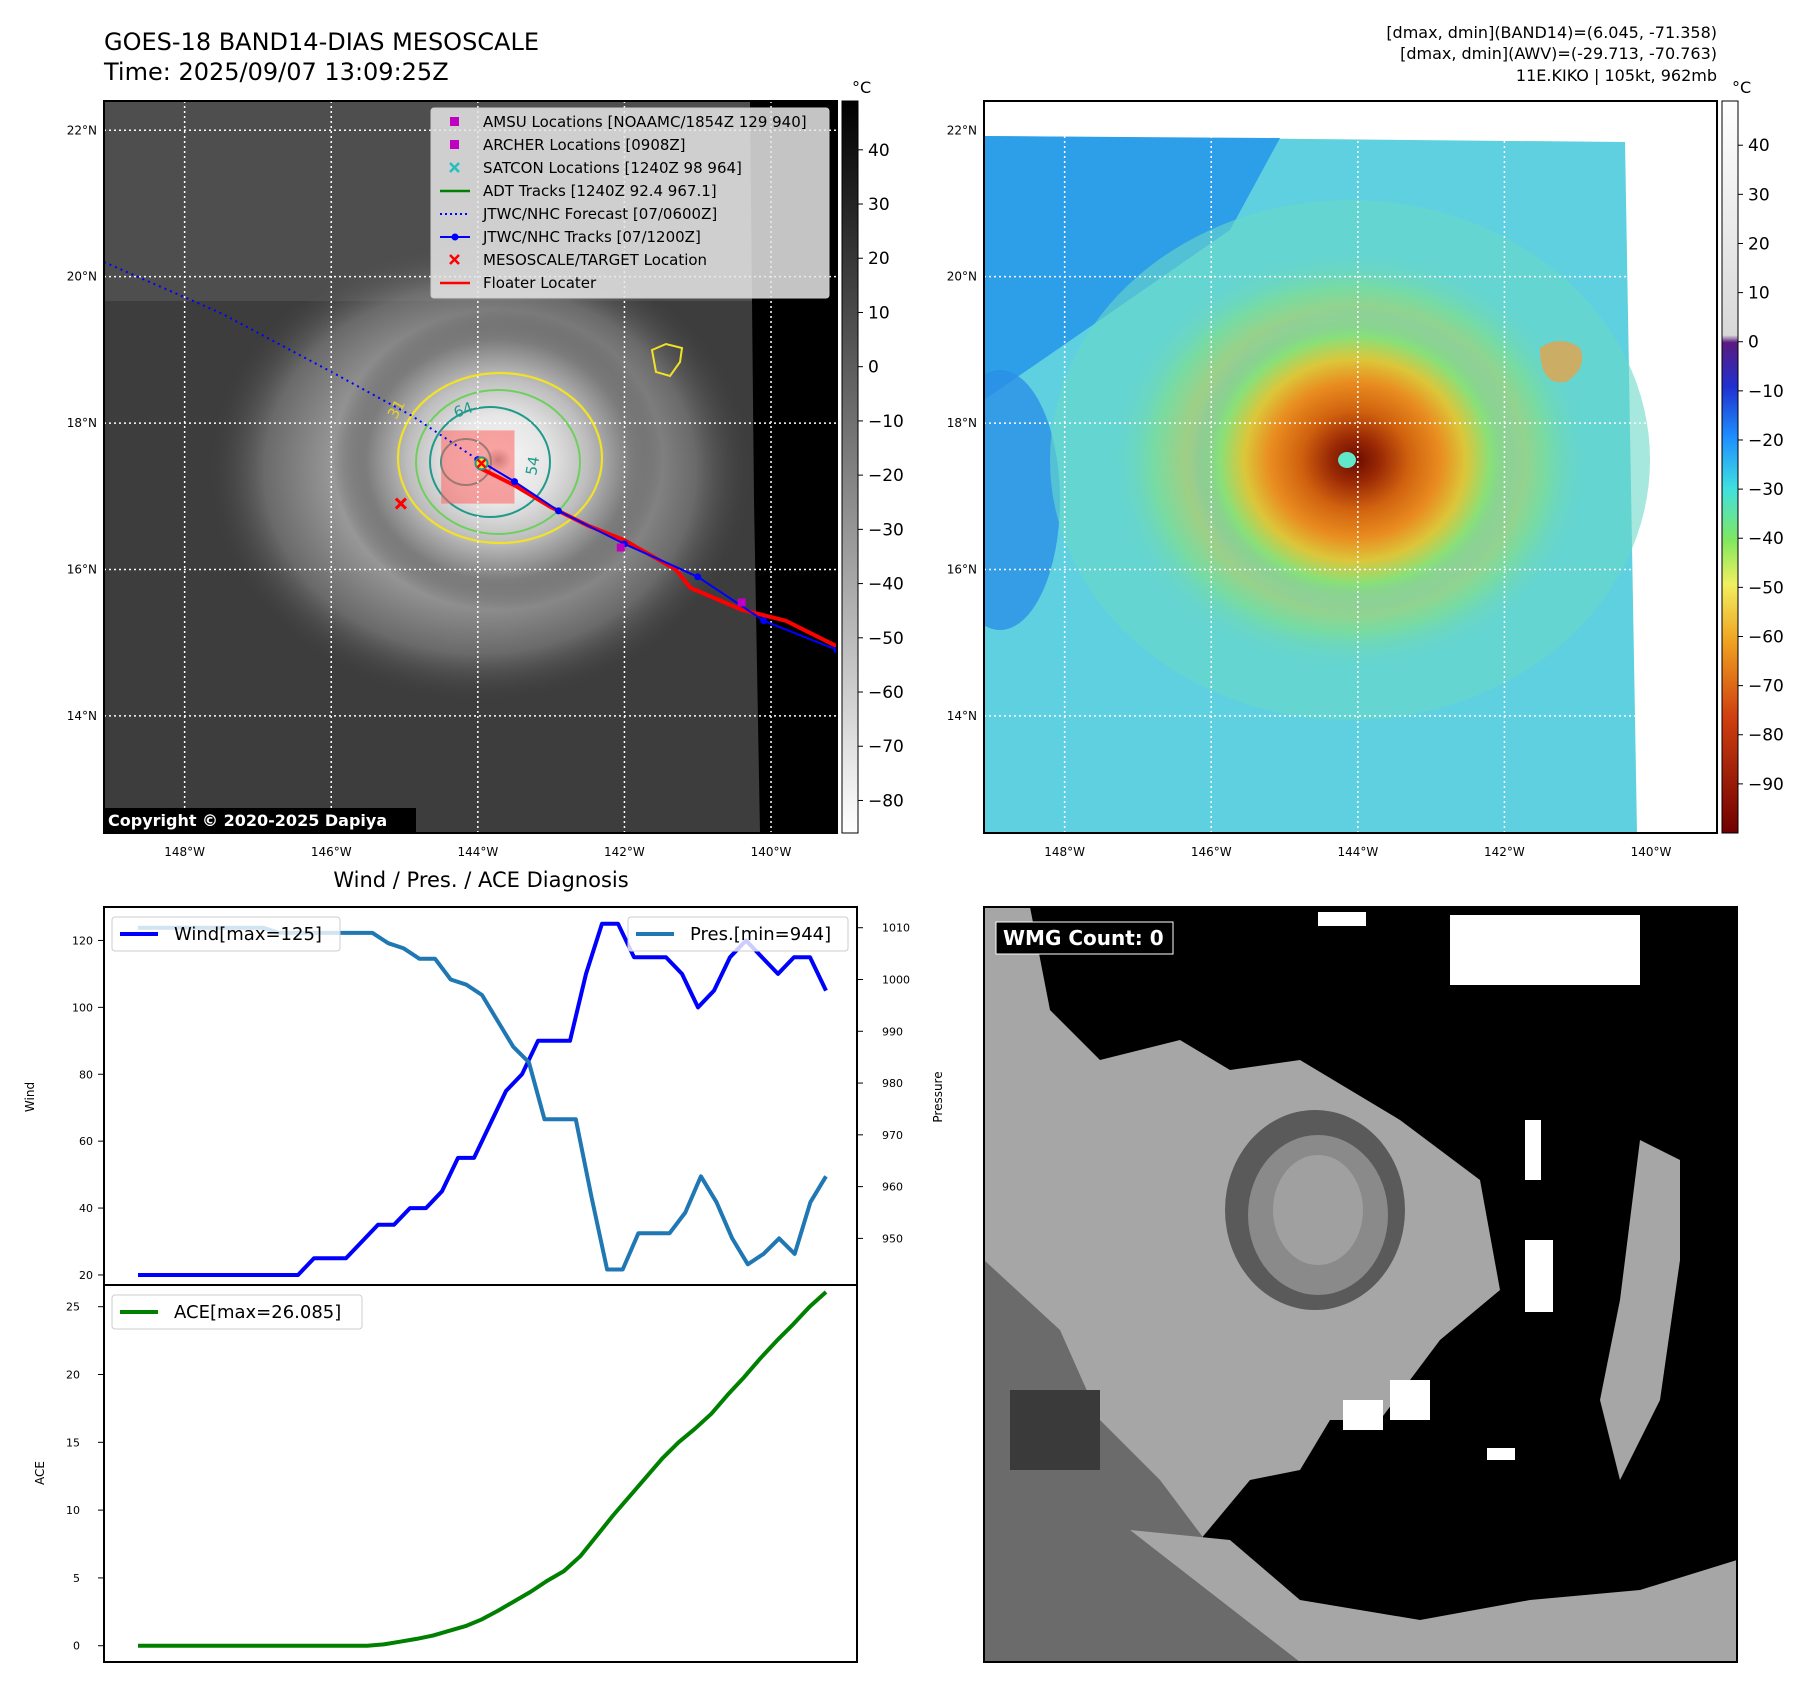  I want to click on legend-item: Floater Locater, so click(518, 283).